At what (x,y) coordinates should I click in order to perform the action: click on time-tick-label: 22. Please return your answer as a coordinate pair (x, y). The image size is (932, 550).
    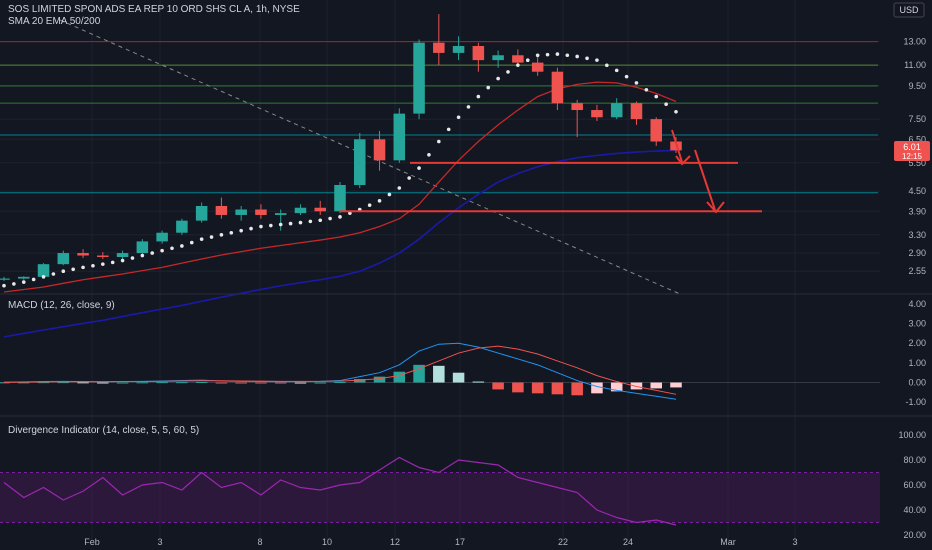
    Looking at the image, I should click on (563, 542).